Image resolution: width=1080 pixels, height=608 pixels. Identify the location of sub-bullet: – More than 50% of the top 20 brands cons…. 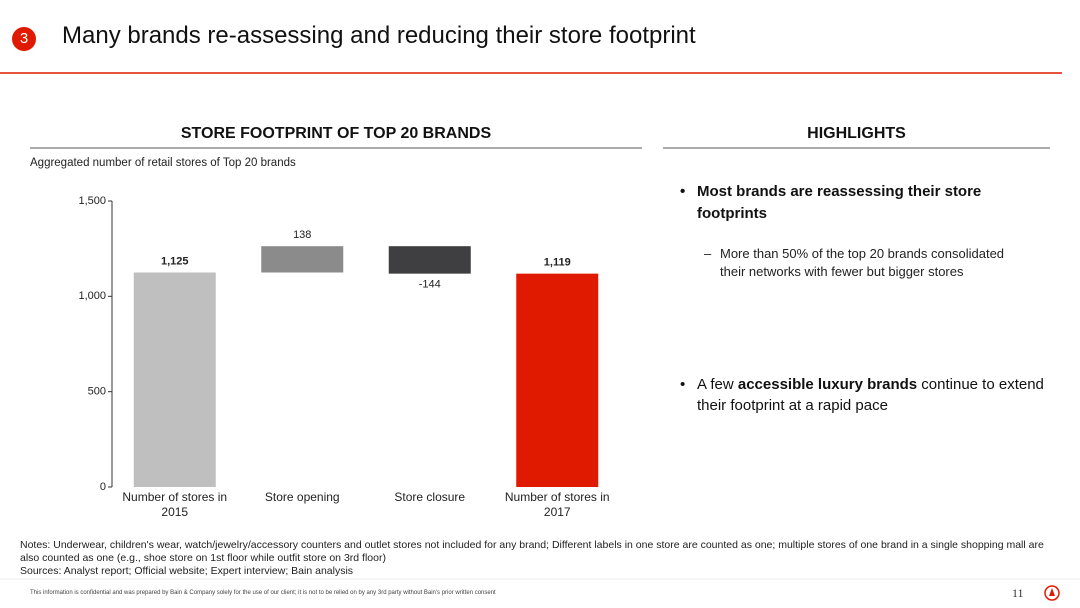
(859, 263).